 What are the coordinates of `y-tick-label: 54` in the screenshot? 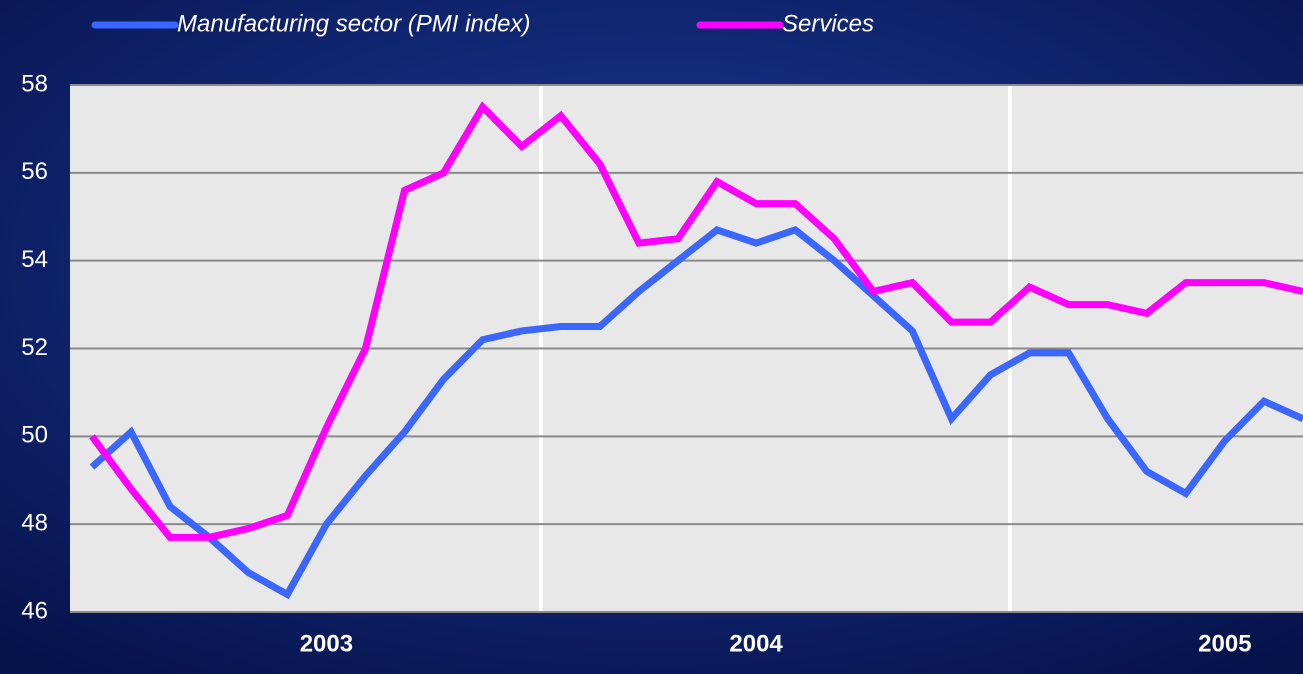 It's located at (34, 259).